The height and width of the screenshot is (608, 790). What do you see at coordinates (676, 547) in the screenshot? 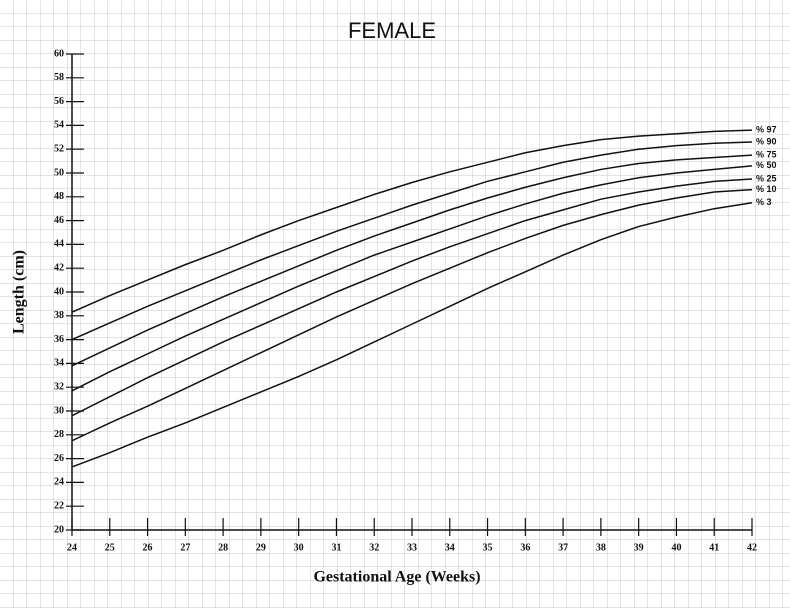
I see `x-tick-label: 40` at bounding box center [676, 547].